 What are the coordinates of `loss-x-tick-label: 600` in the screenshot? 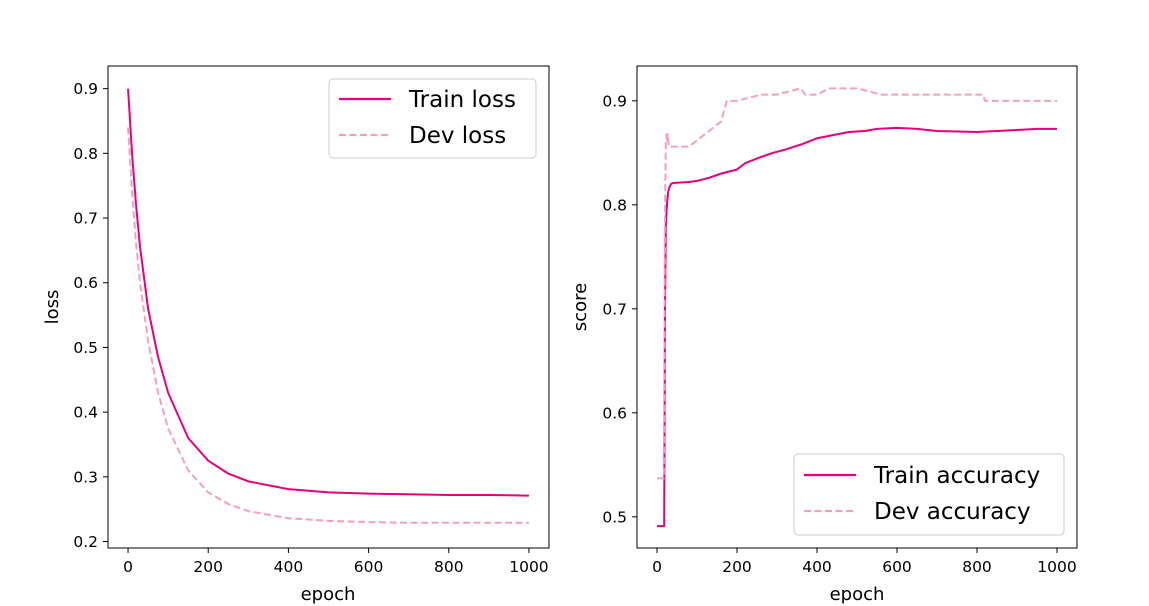 It's located at (369, 567).